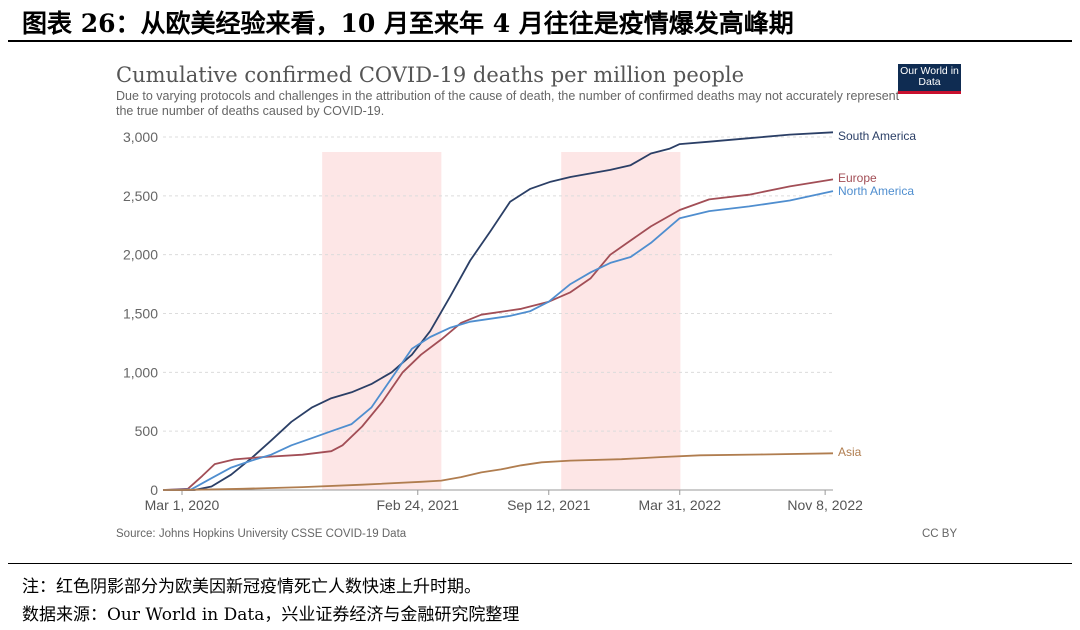 Image resolution: width=1080 pixels, height=630 pixels. Describe the element at coordinates (154, 490) in the screenshot. I see `y-tick-label: 0` at that location.